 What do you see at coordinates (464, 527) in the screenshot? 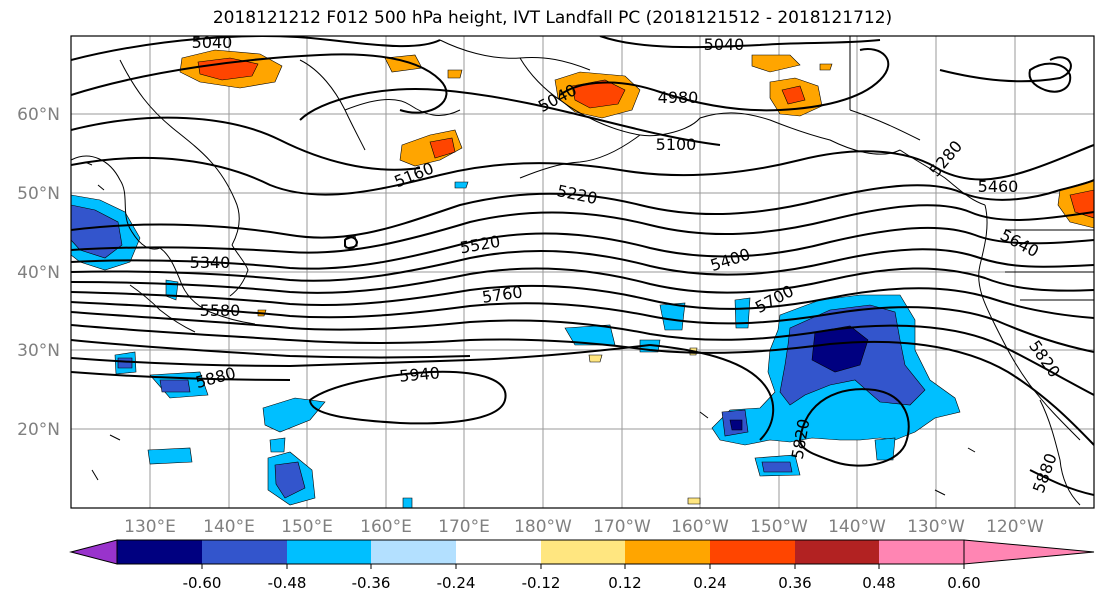
I see `lon-label: 170°E` at bounding box center [464, 527].